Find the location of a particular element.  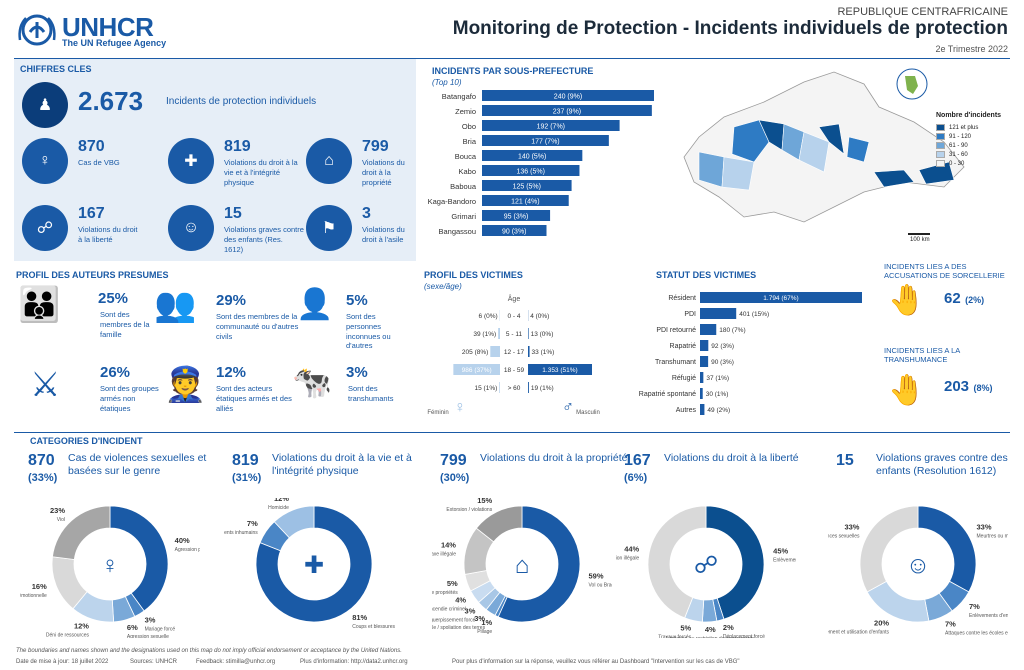

donut-slice-pct: 45% is located at coordinates (780, 550).